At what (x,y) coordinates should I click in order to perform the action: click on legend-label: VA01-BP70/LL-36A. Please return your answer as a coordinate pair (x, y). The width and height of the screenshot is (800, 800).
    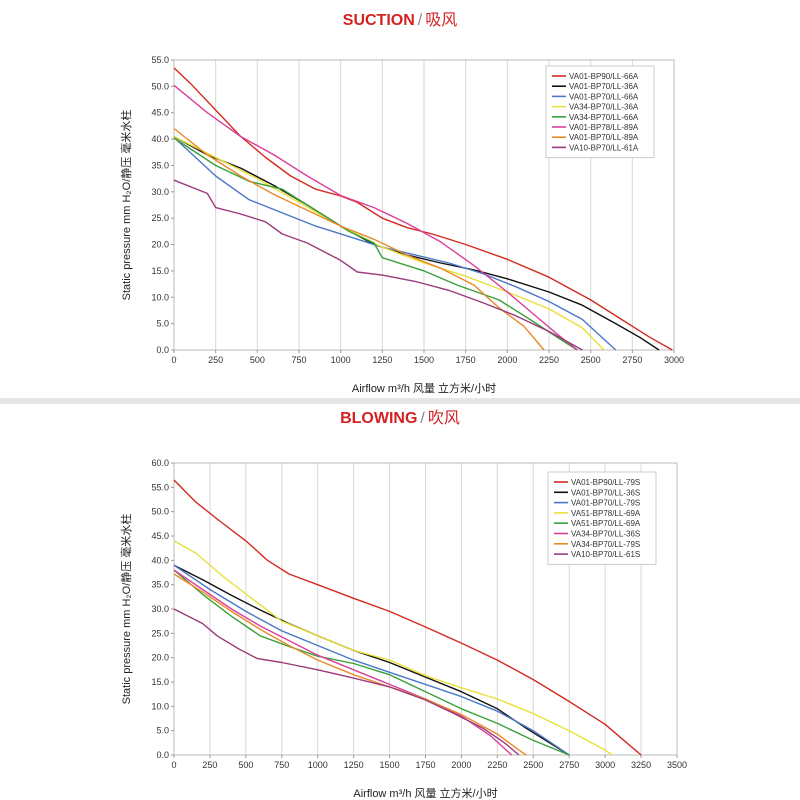
    Looking at the image, I should click on (604, 86).